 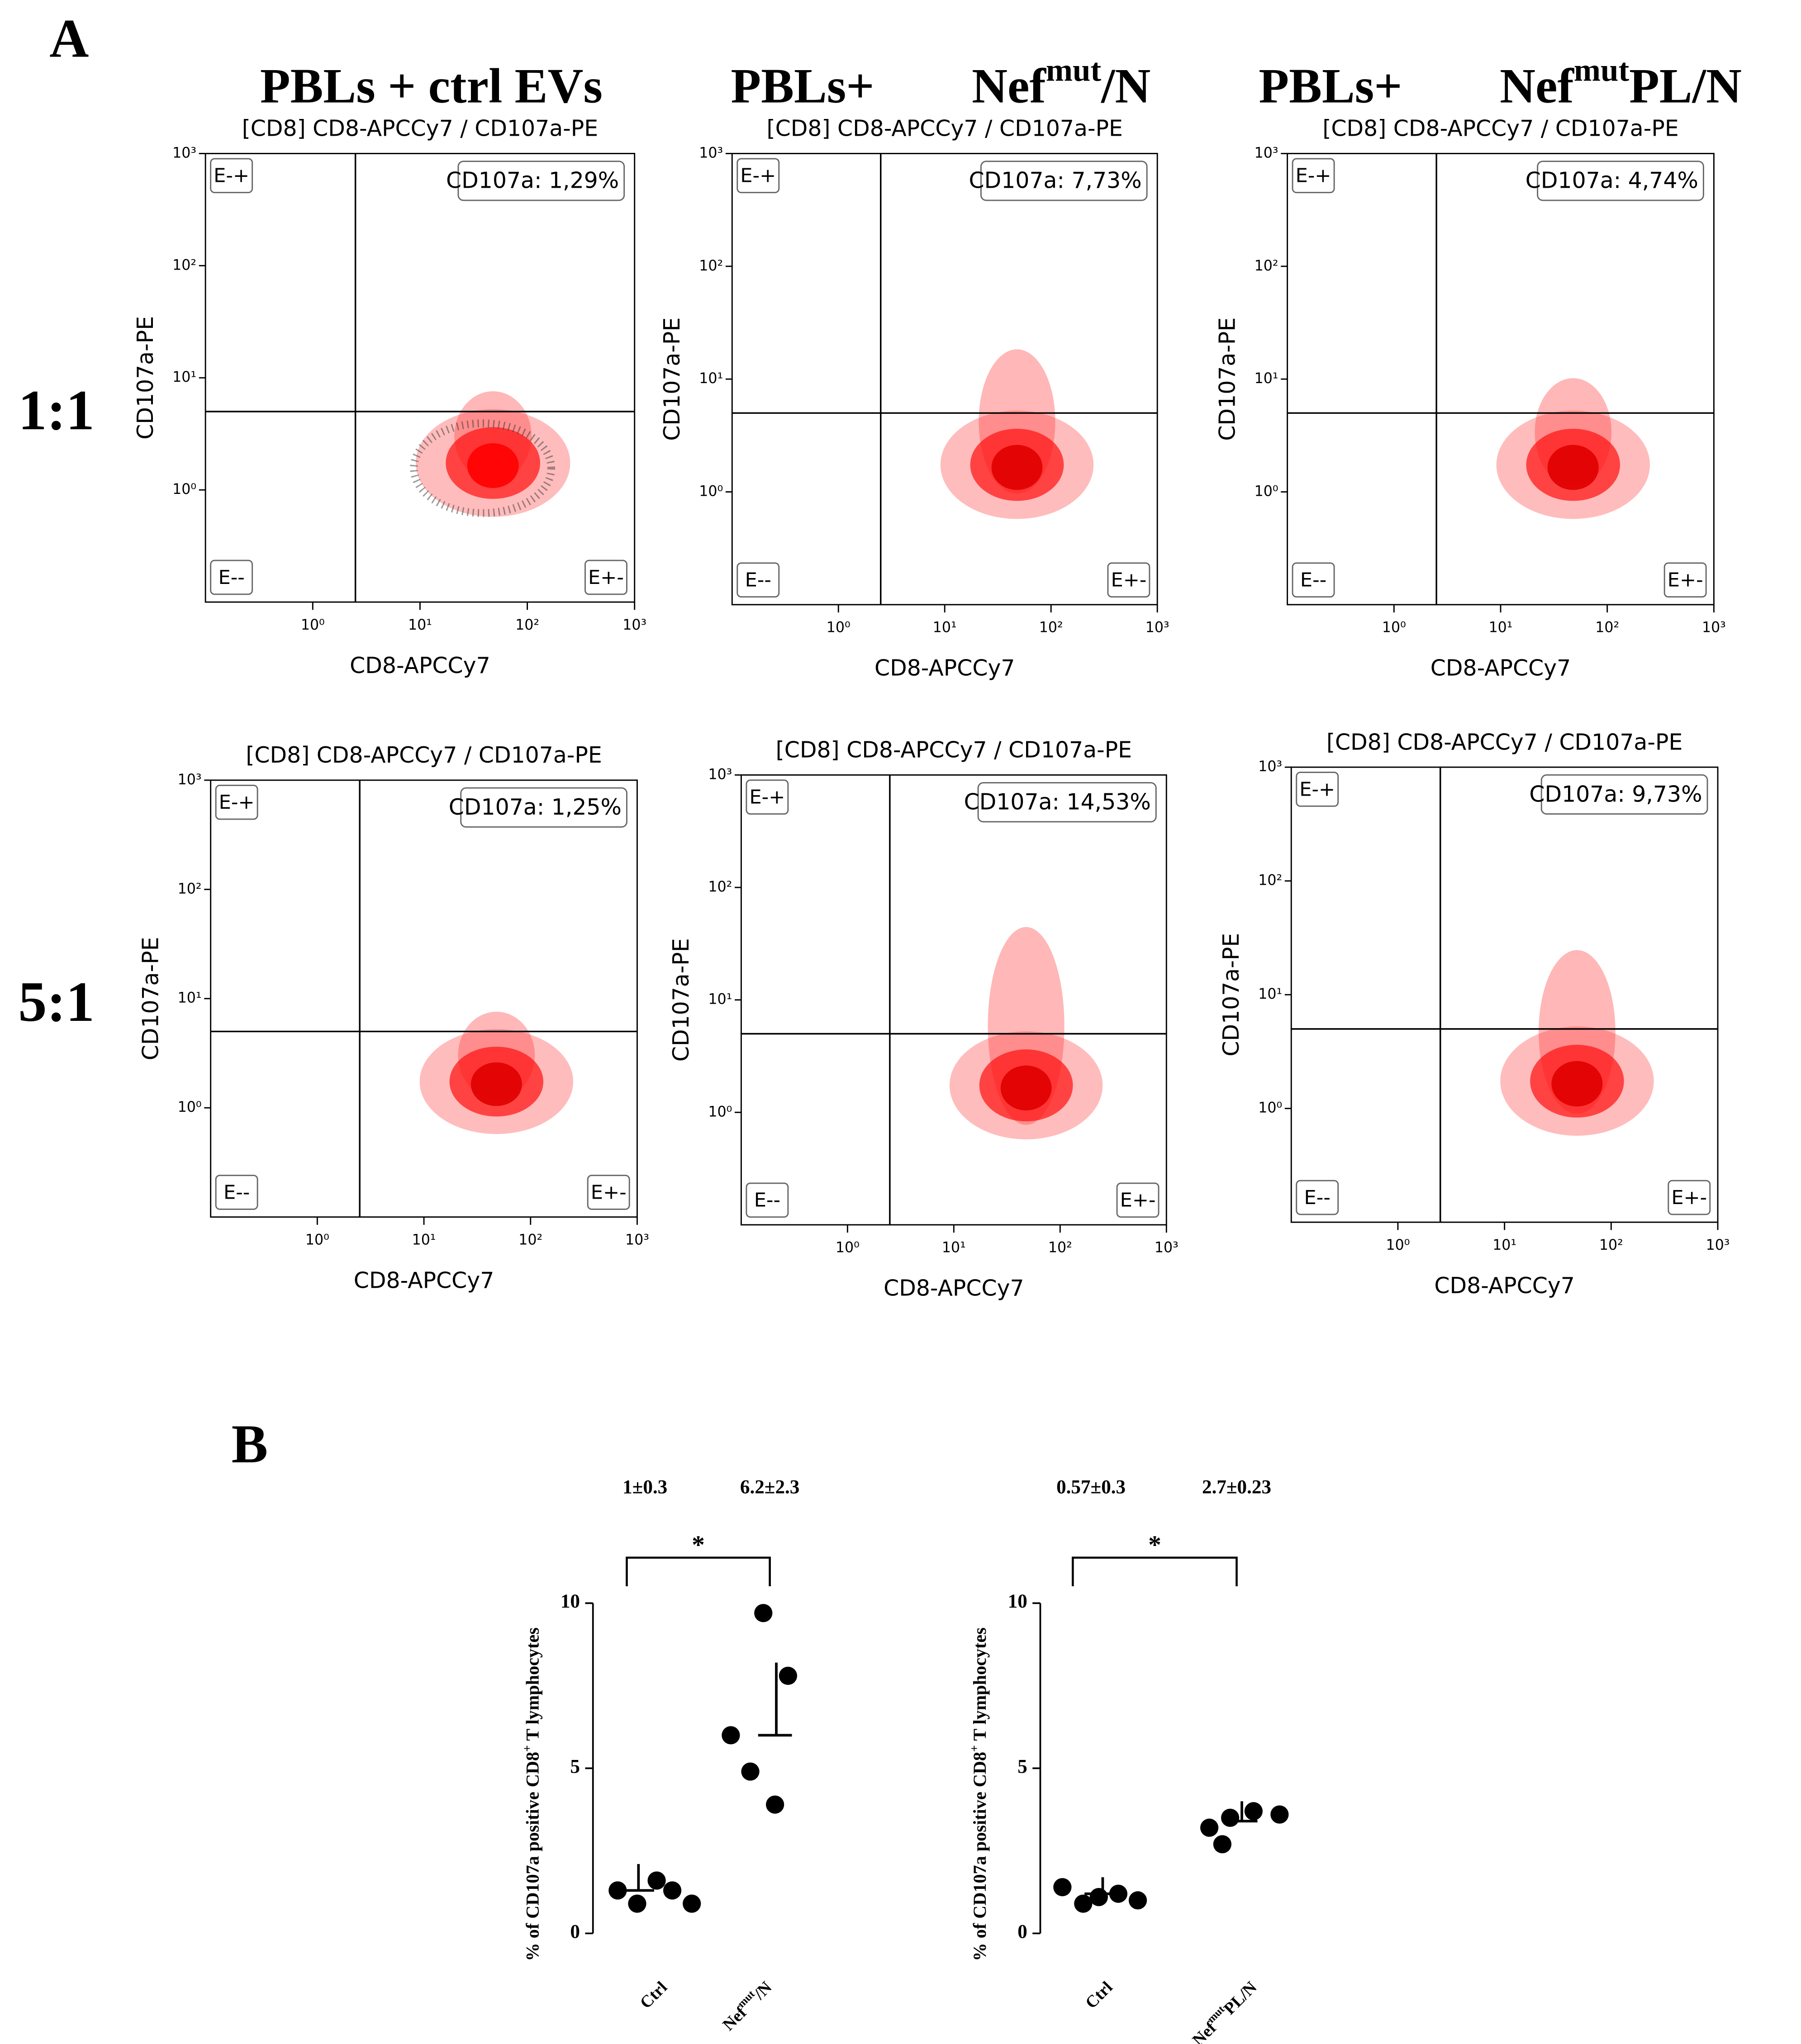 What do you see at coordinates (1022, 1931) in the screenshot?
I see `y-tick-label: 0` at bounding box center [1022, 1931].